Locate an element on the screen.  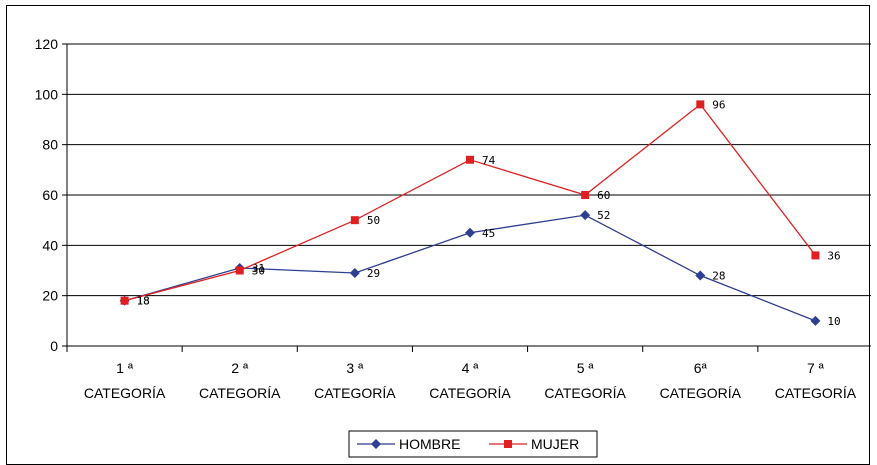
x-tick-label-line1: 1 ª is located at coordinates (125, 368).